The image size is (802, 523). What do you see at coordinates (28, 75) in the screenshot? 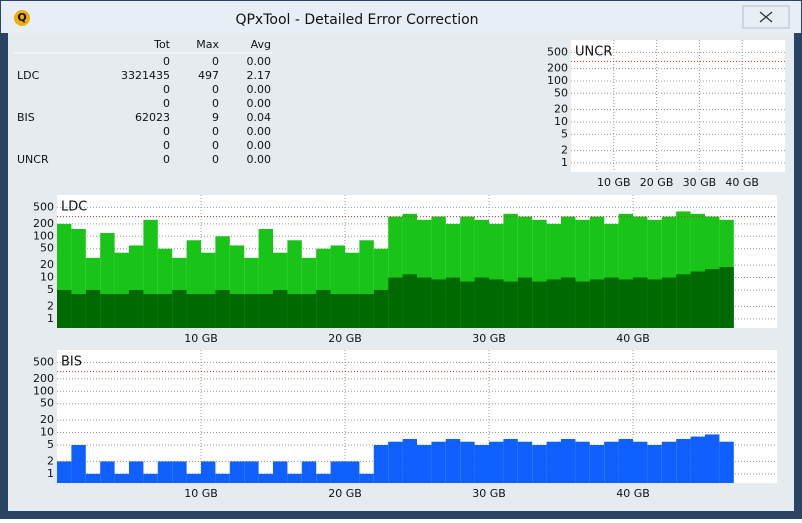
I see `row-label: LDC` at bounding box center [28, 75].